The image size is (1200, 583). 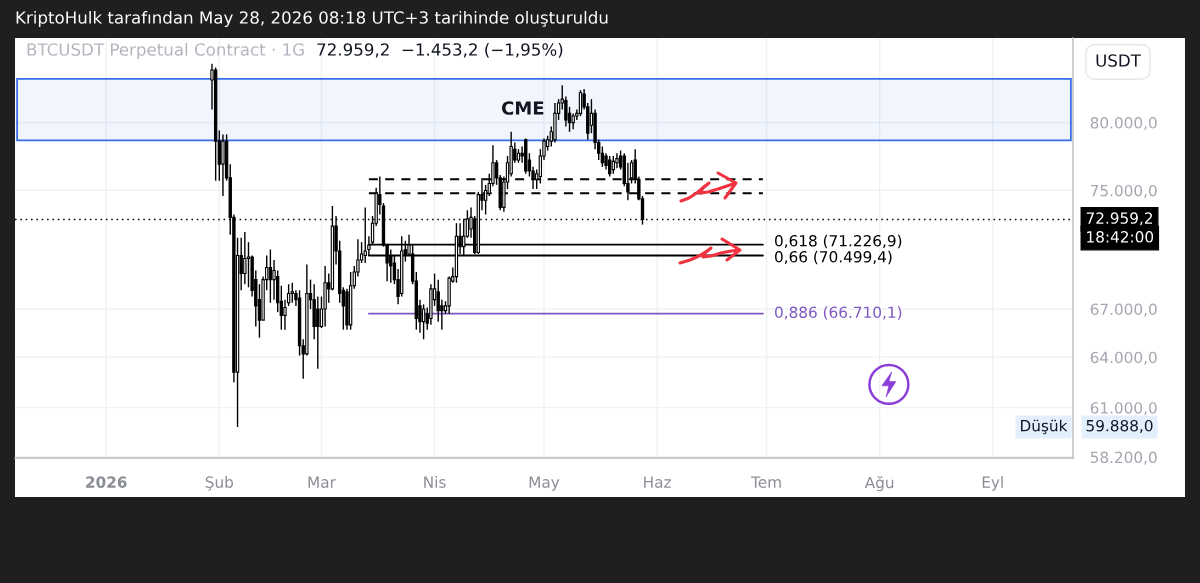 I want to click on annotation: Düşük, so click(x=1044, y=427).